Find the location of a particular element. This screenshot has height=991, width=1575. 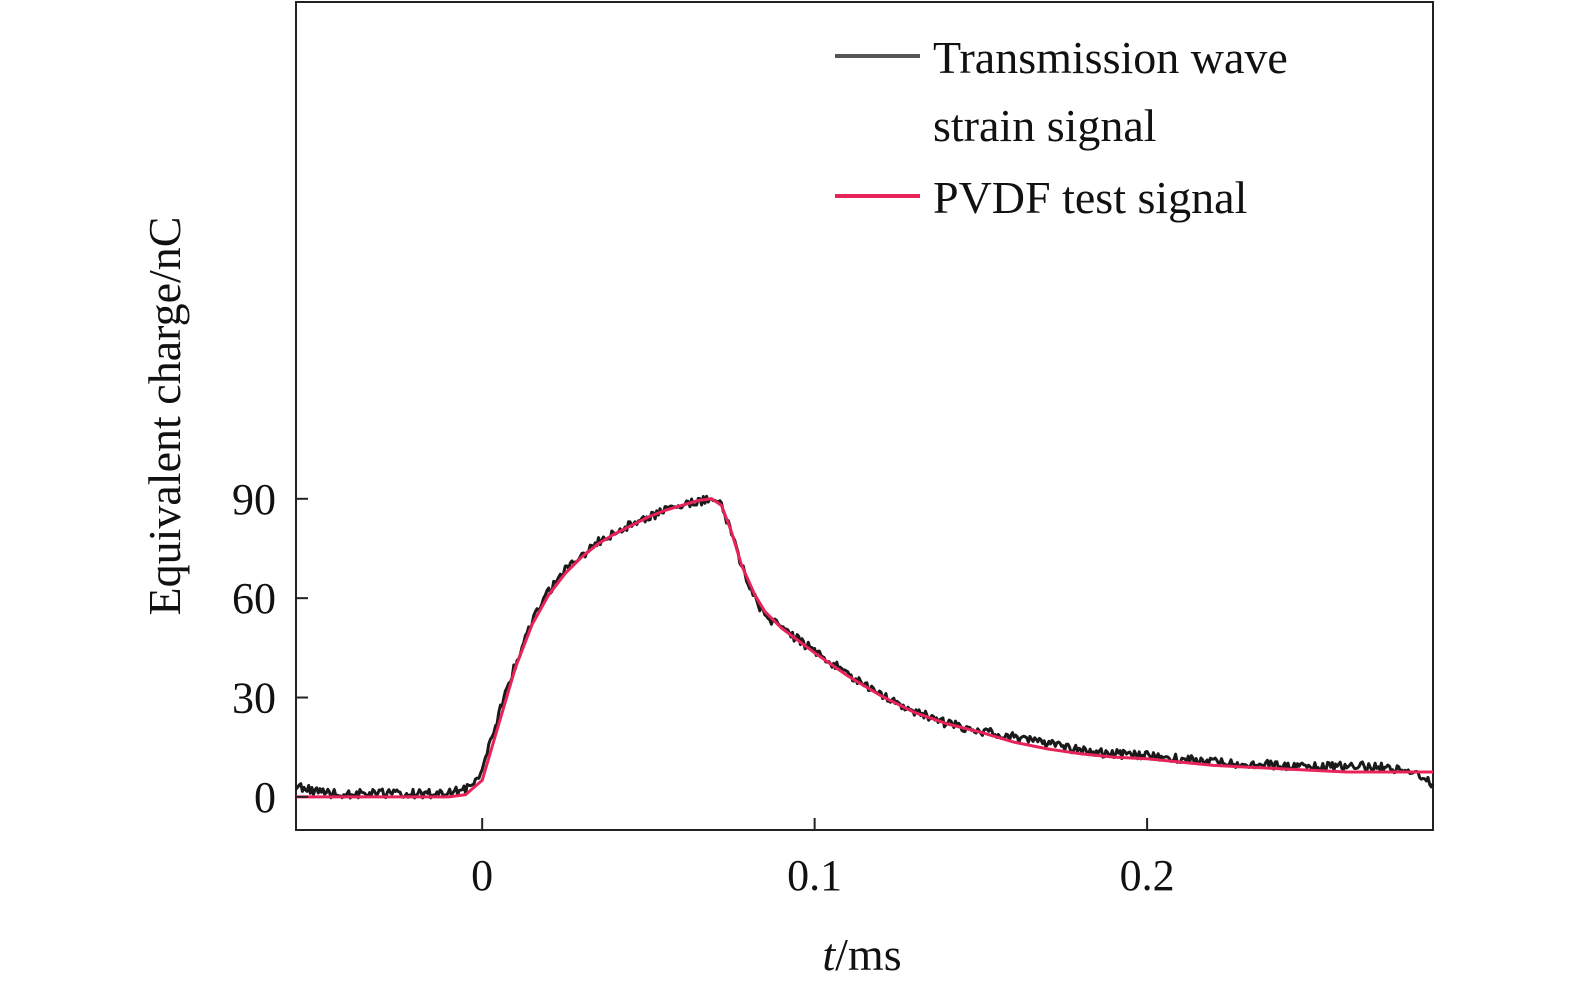

svg-text: t/ms is located at coordinates (861, 954).